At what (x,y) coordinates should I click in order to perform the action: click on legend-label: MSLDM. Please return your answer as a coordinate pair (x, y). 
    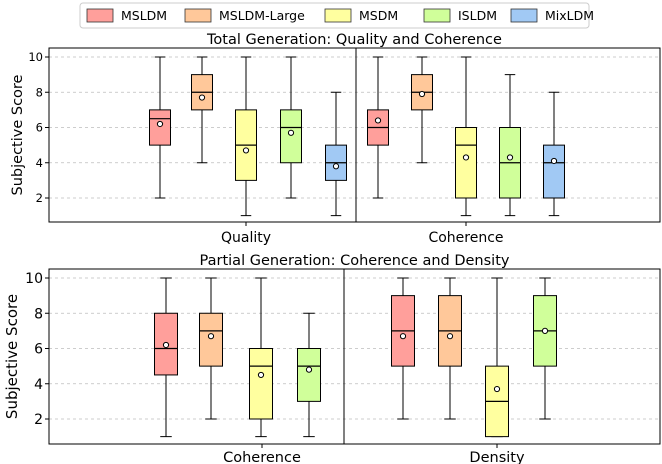
    Looking at the image, I should click on (144, 15).